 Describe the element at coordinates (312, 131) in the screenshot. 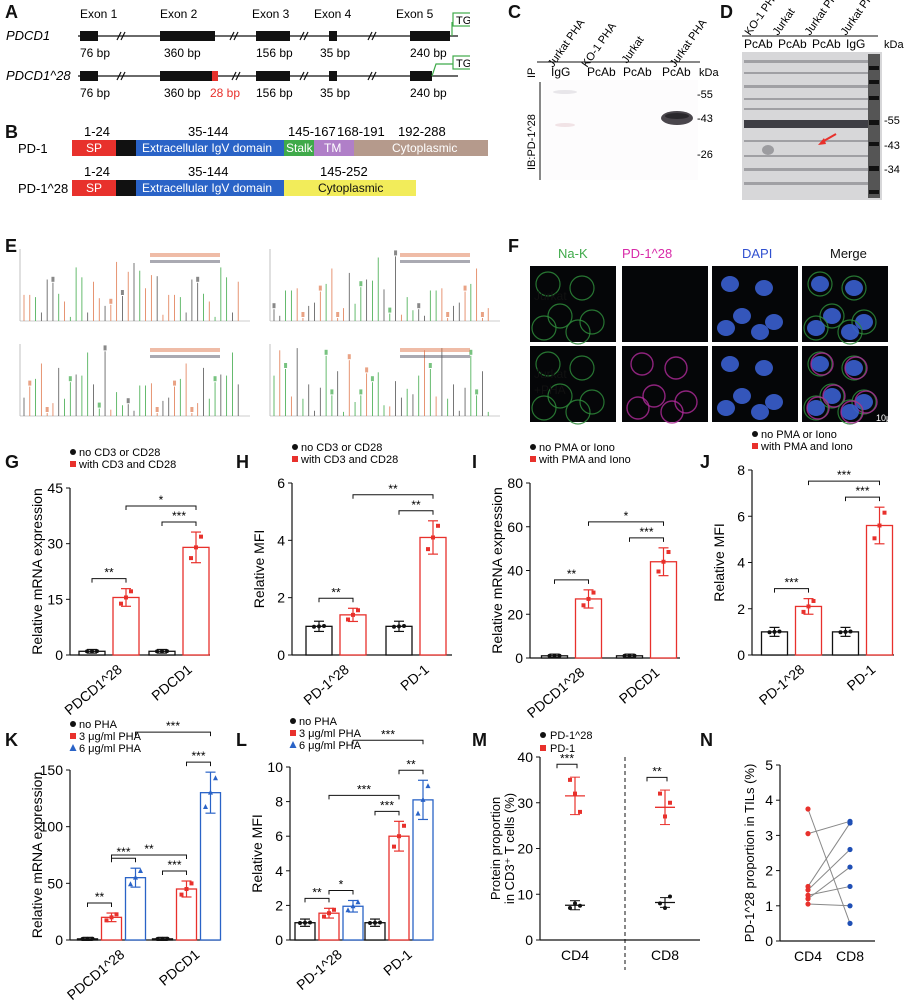

I see `svg-text: 145-167` at that location.